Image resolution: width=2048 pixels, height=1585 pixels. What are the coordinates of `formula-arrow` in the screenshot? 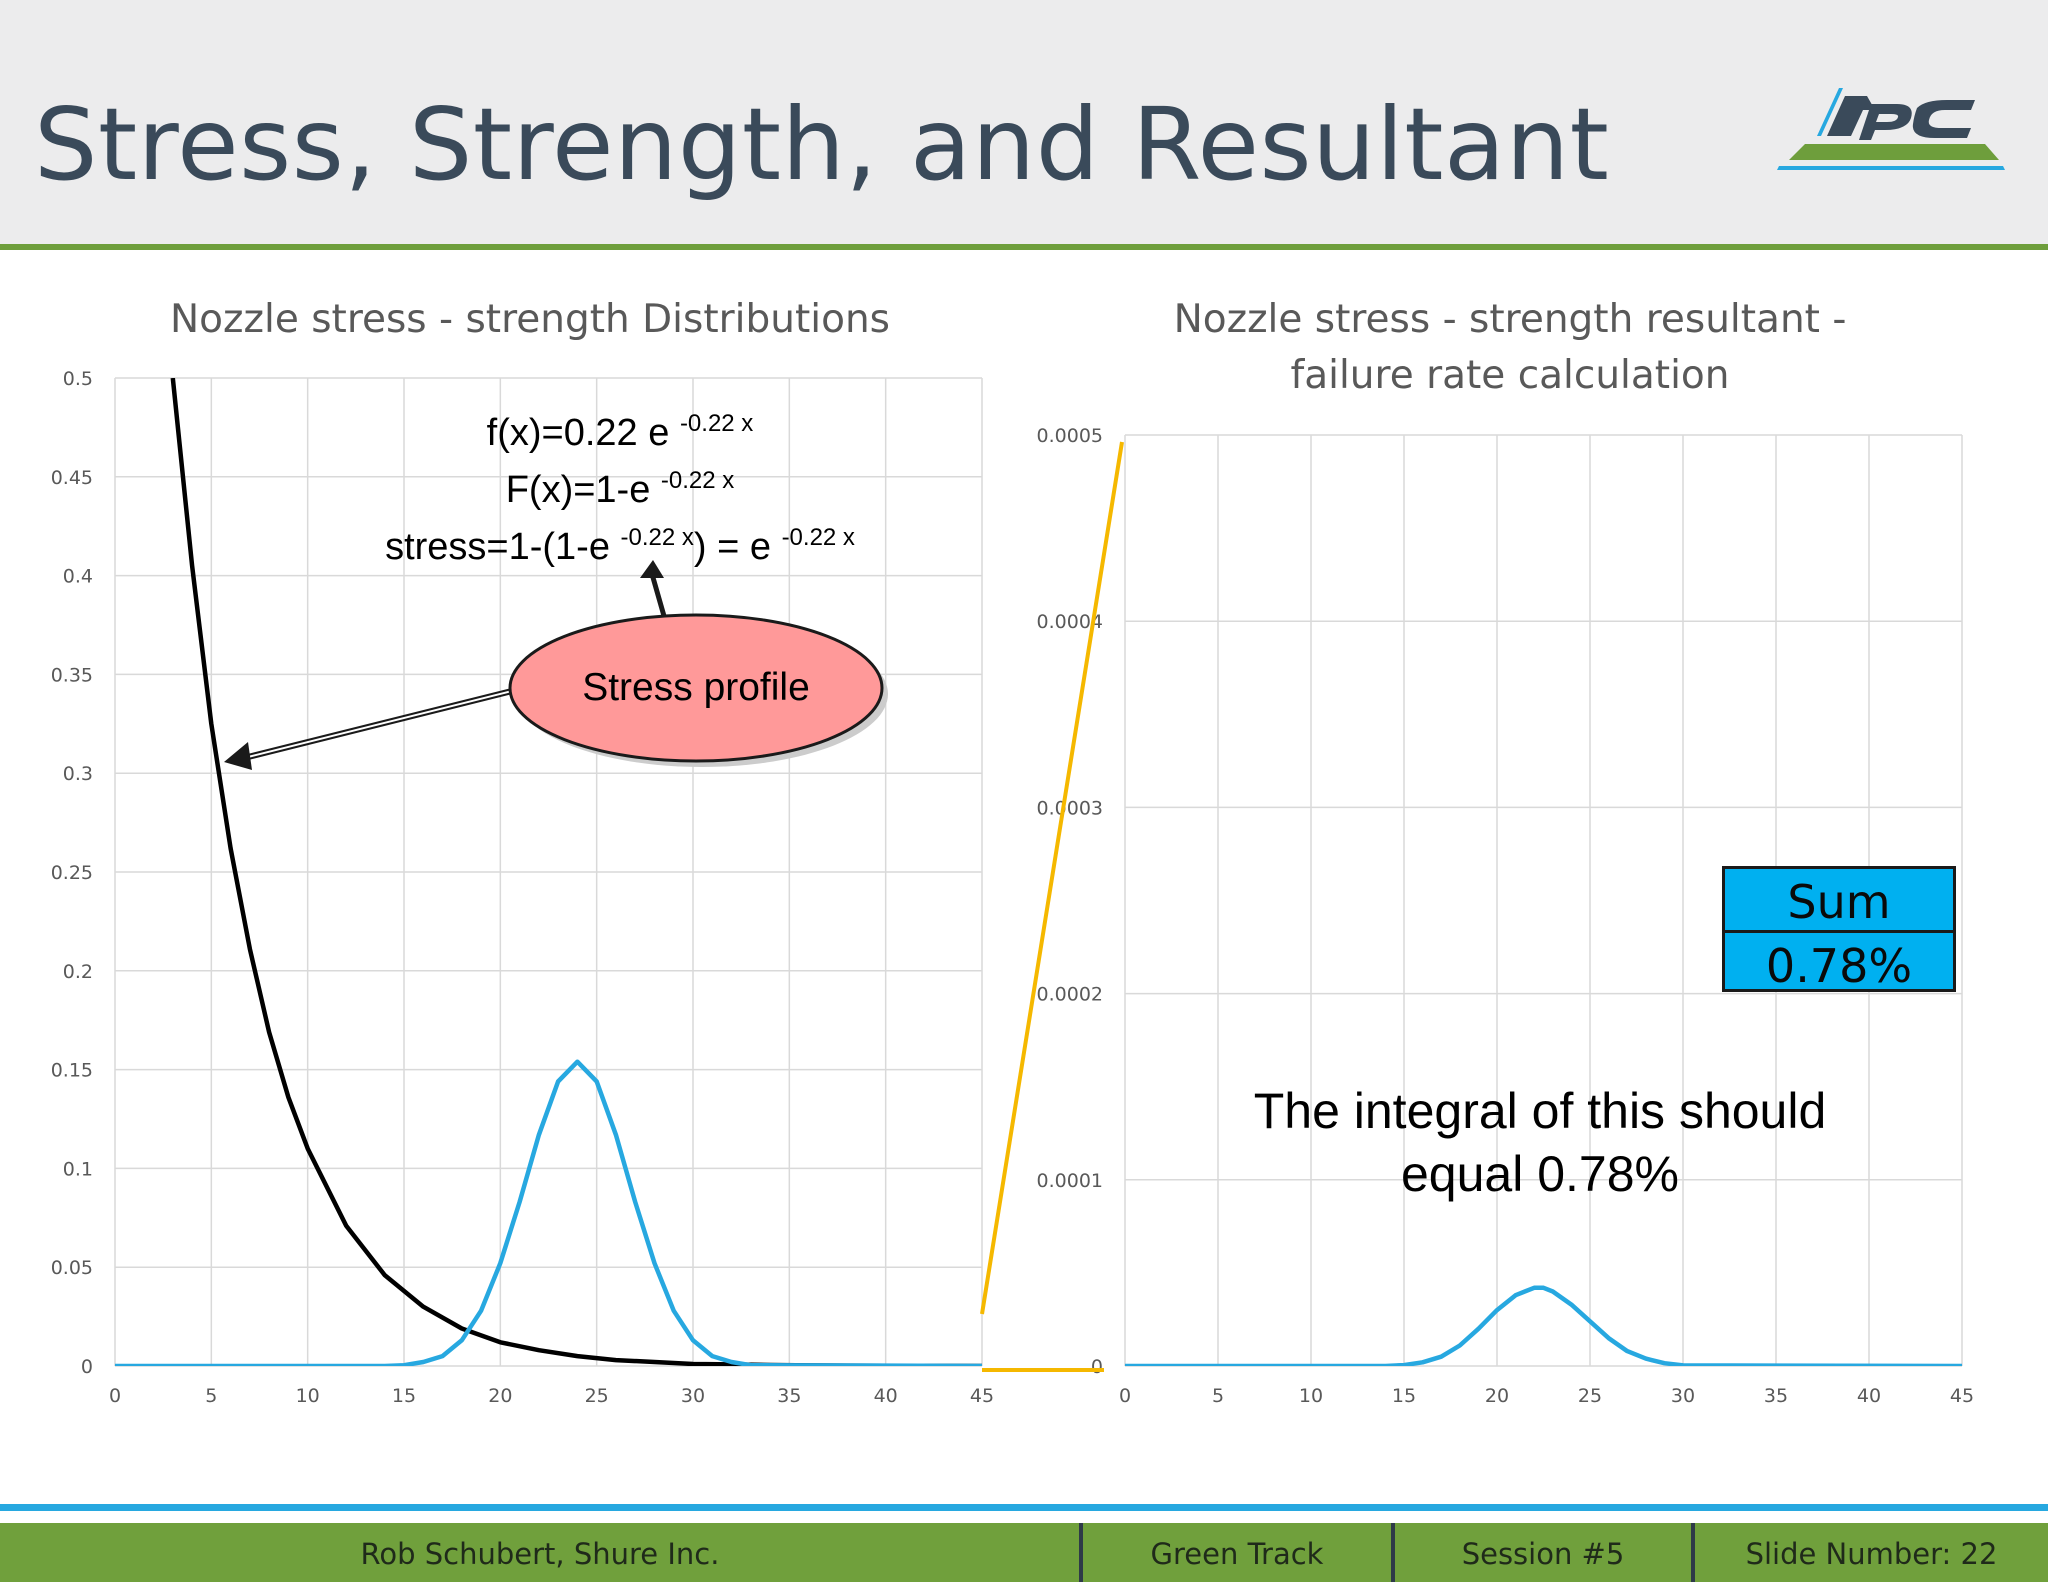 It's located at (653, 588).